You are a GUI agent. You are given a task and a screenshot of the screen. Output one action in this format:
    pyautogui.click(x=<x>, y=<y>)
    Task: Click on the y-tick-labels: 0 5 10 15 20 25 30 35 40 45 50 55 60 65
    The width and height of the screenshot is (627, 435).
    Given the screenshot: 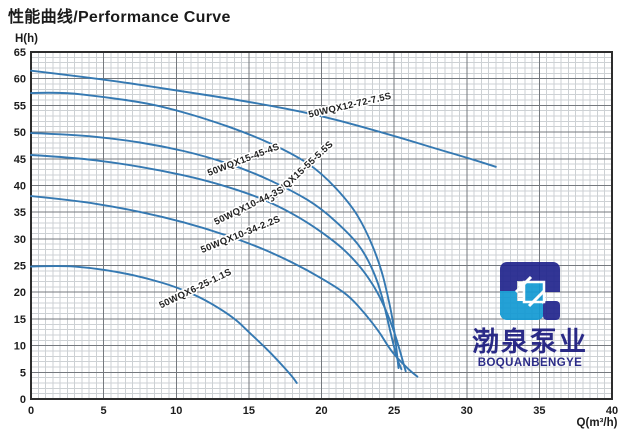 What is the action you would take?
    pyautogui.click(x=20, y=226)
    